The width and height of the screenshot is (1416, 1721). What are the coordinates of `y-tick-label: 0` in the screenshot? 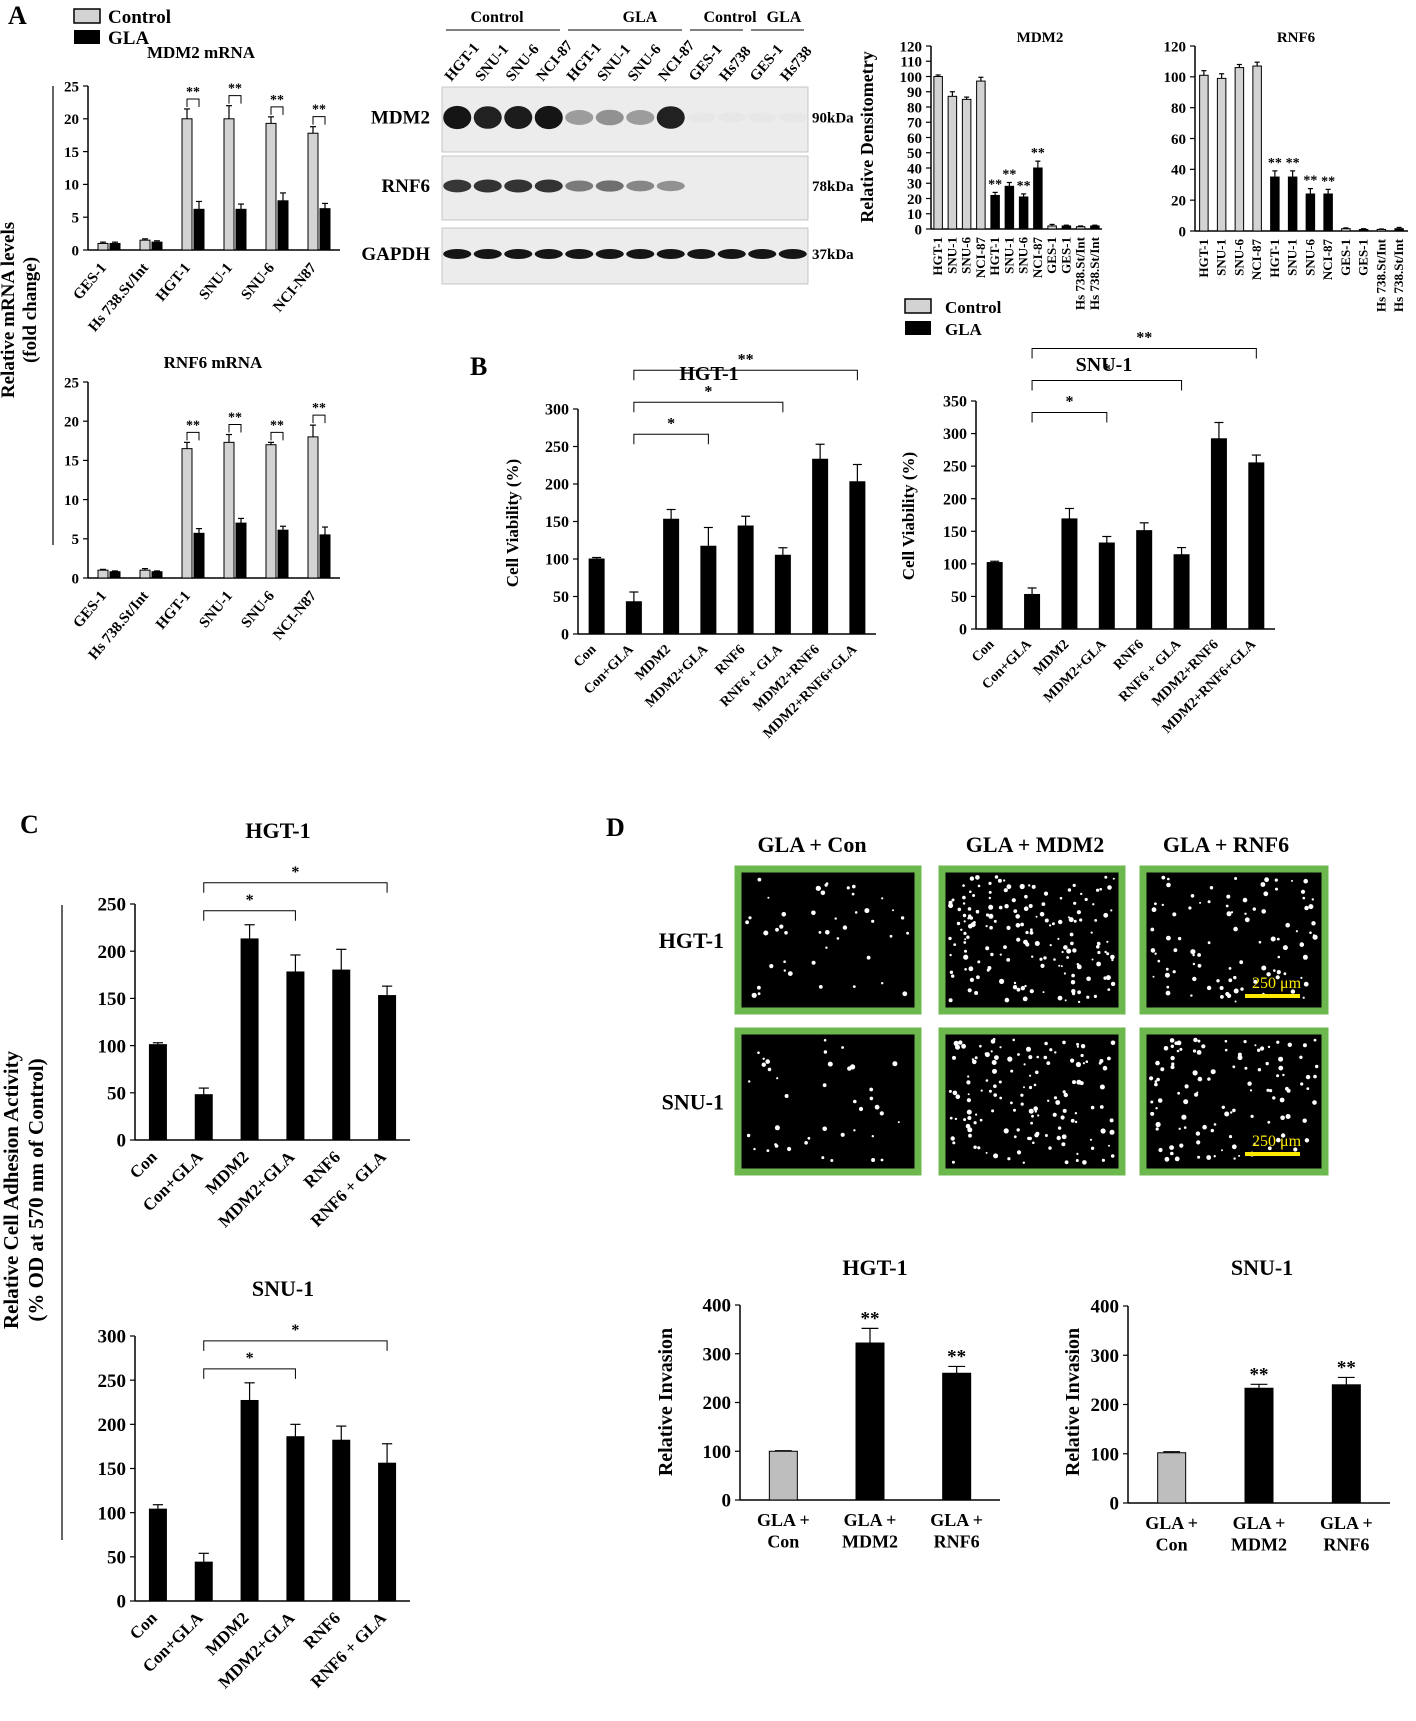 It's located at (963, 630).